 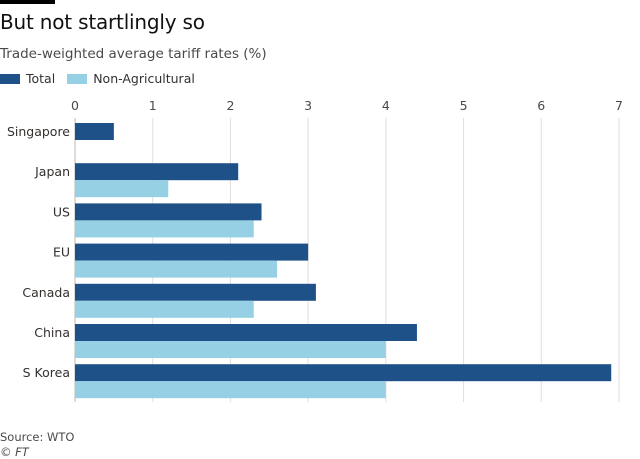 What do you see at coordinates (153, 105) in the screenshot?
I see `x-tick-label: 1` at bounding box center [153, 105].